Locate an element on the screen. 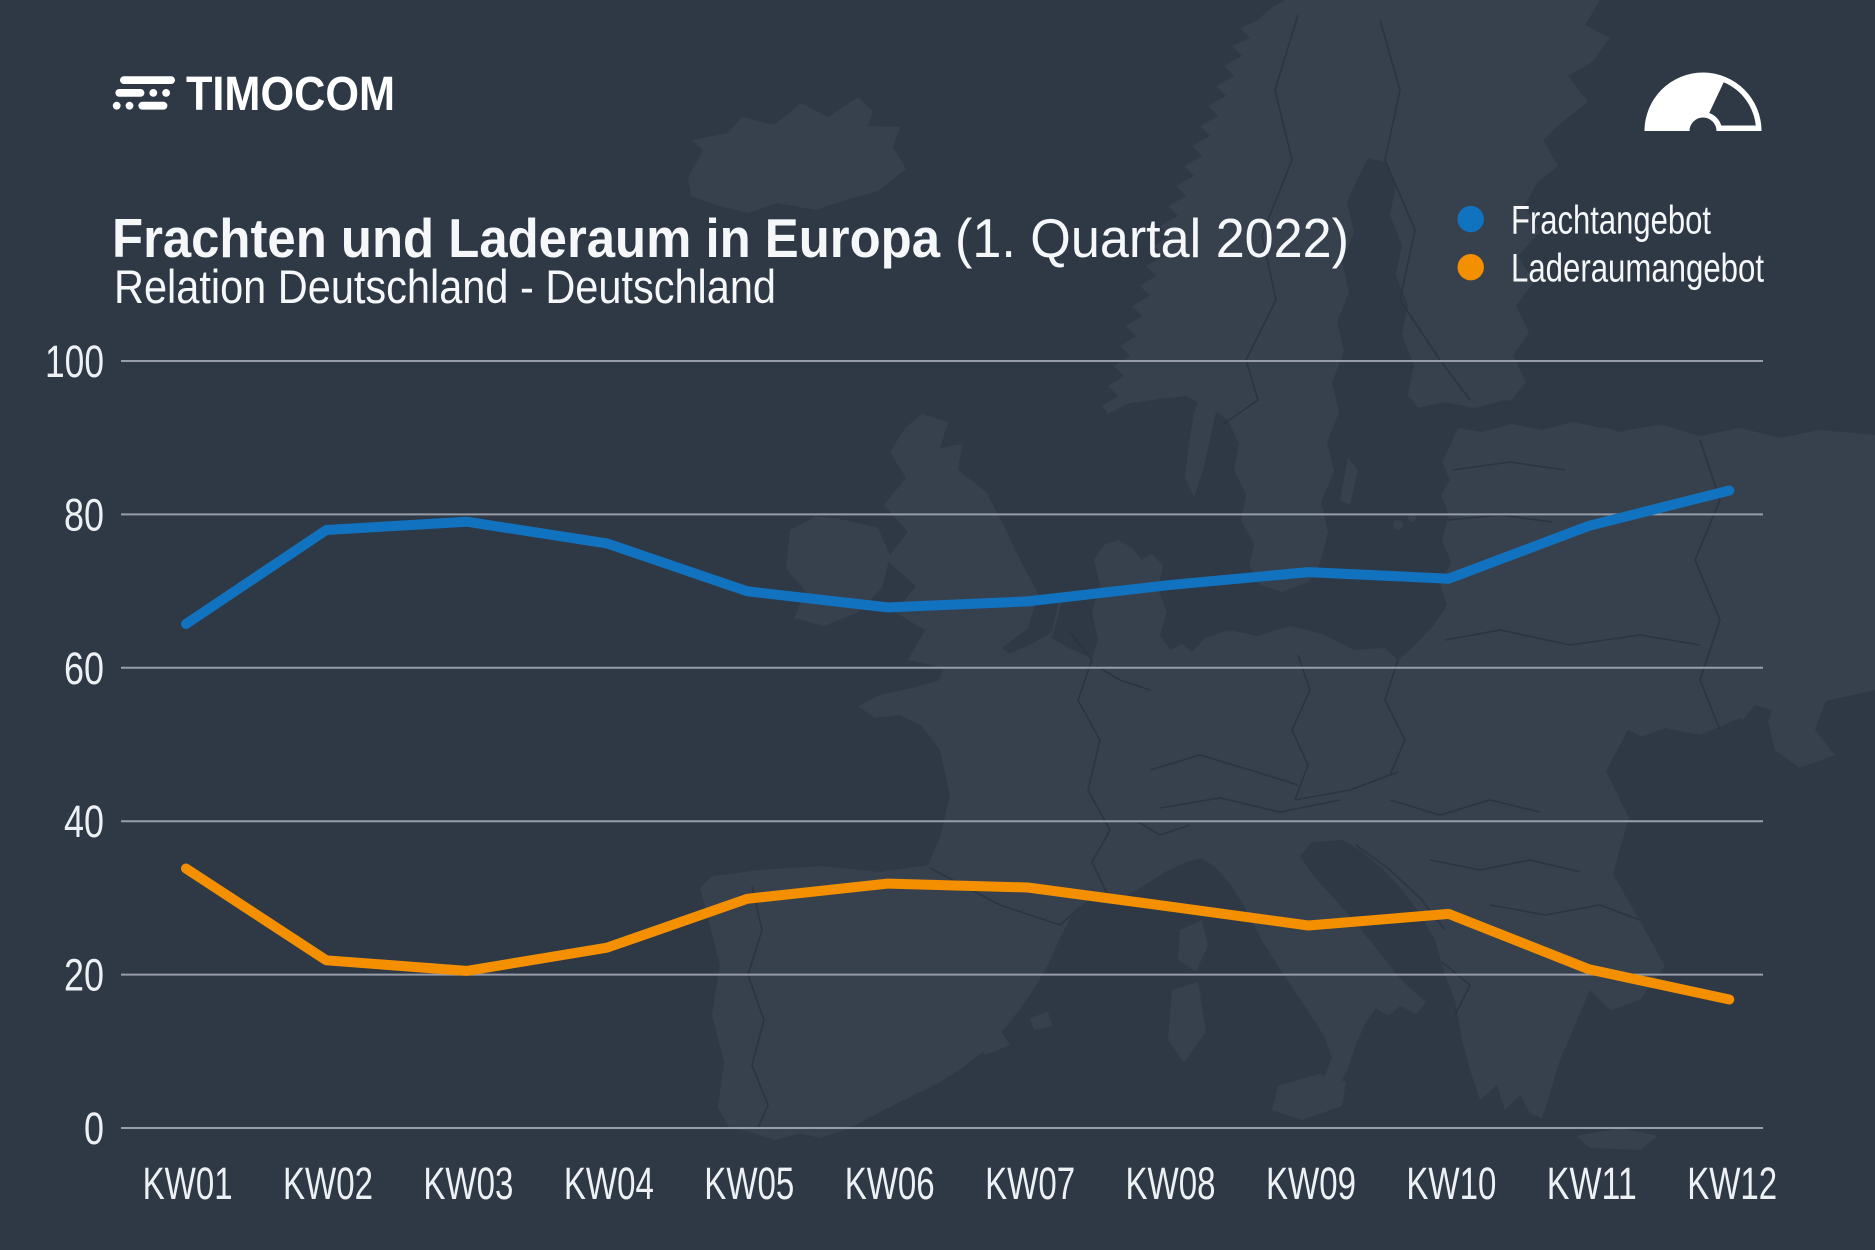 The width and height of the screenshot is (1875, 1250). svg-text: KW12 is located at coordinates (1732, 1183).